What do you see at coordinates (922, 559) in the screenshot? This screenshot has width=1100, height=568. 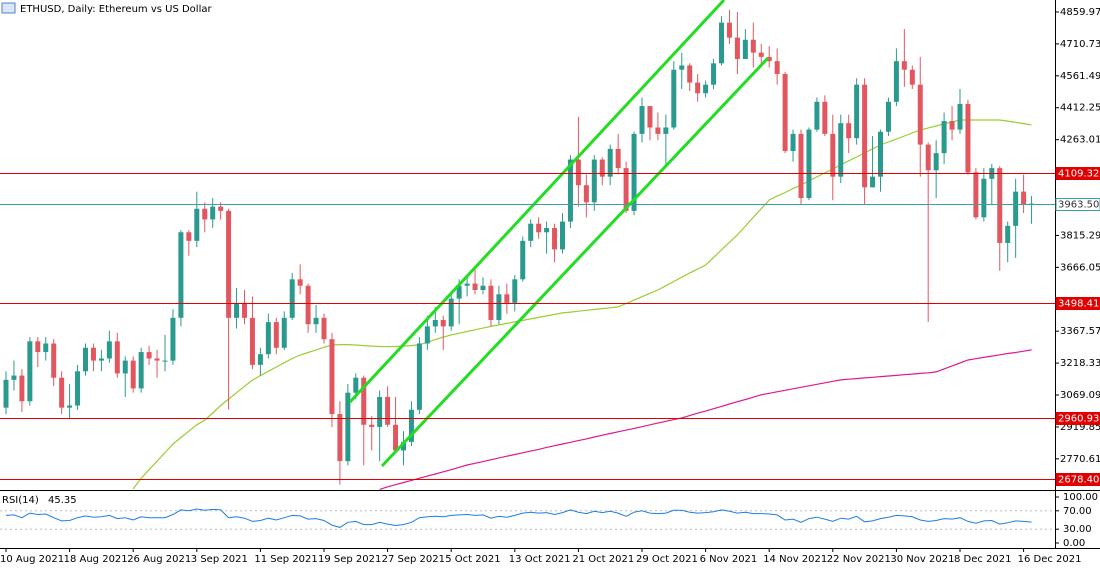 I see `x-tick-label: 30 Nov 2021` at bounding box center [922, 559].